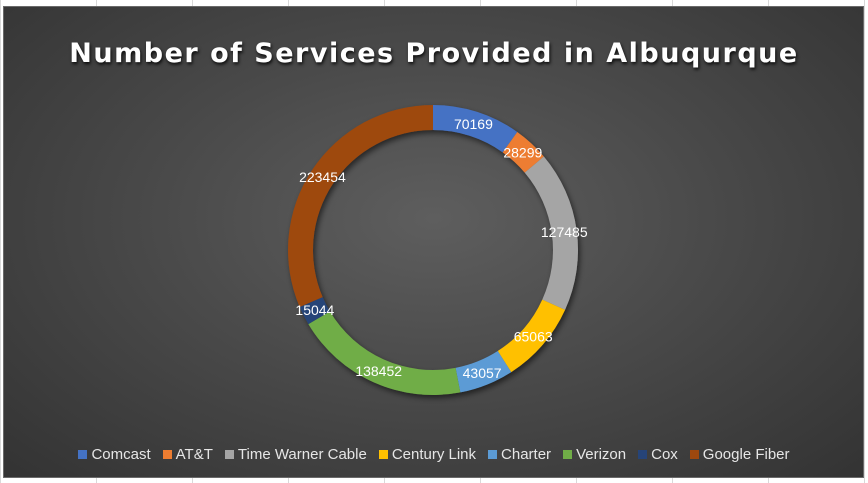 This screenshot has height=483, width=868. I want to click on segment-time-warner-cable, so click(551, 233).